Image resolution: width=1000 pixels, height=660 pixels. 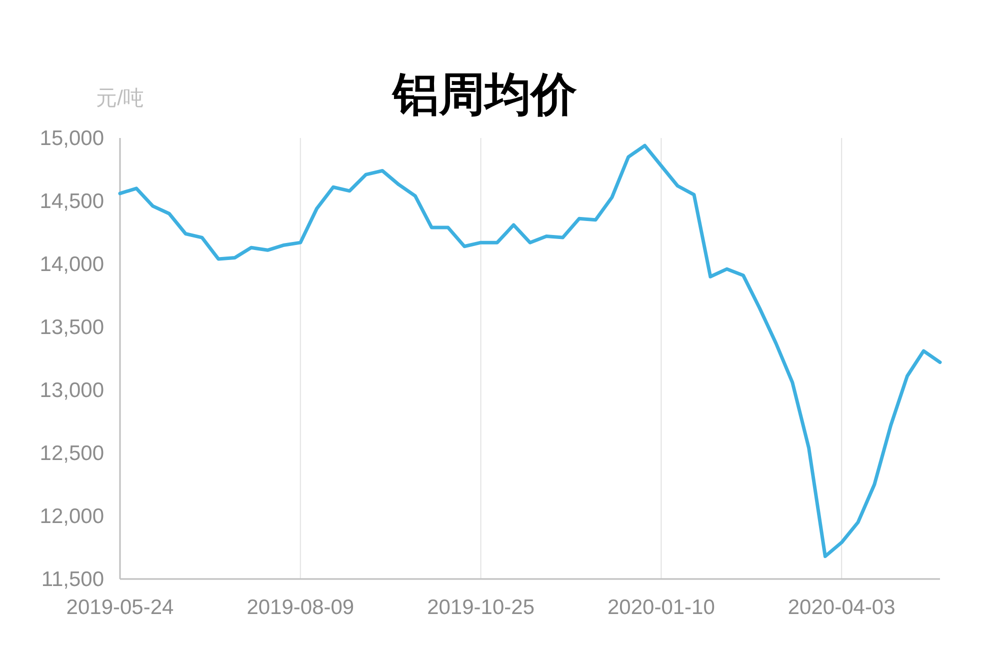 I want to click on y-tick-label: 15,000, so click(x=72, y=138).